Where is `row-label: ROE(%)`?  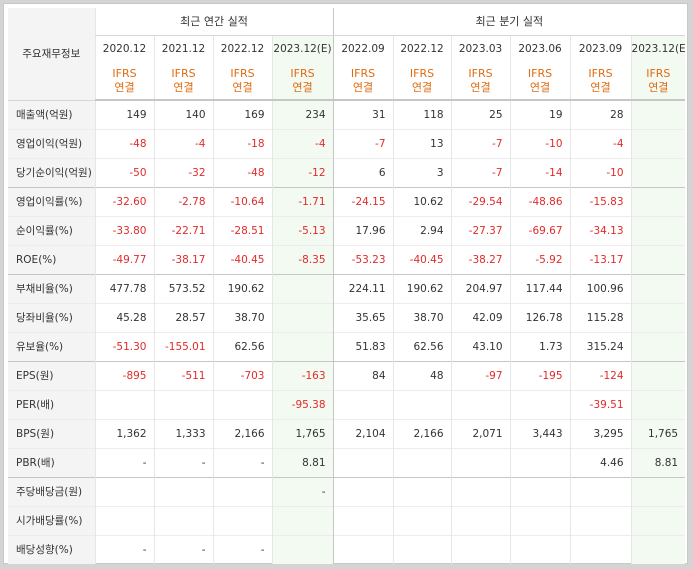 row-label: ROE(%) is located at coordinates (51, 259).